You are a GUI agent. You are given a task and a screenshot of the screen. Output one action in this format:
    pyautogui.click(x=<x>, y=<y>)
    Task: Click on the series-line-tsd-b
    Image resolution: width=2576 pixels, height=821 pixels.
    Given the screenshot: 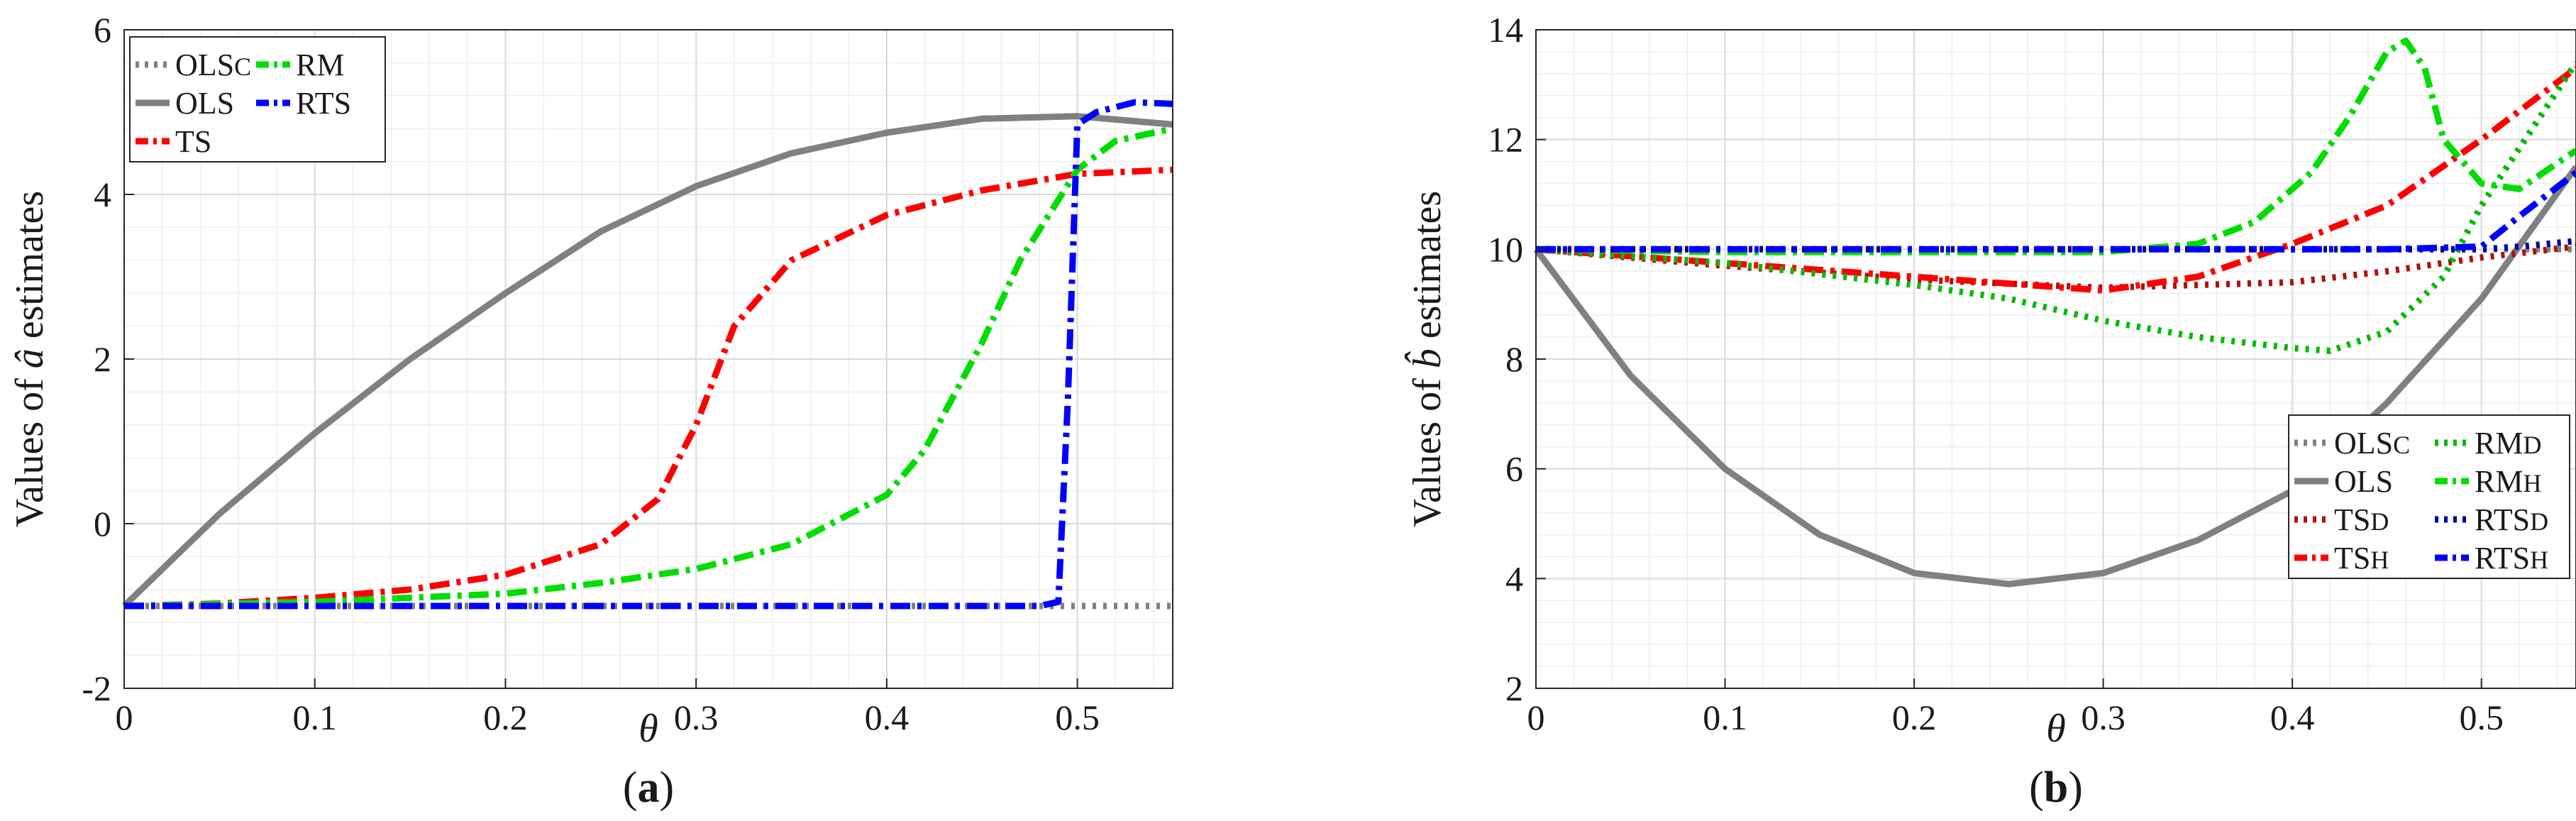 What is the action you would take?
    pyautogui.click(x=2055, y=267)
    